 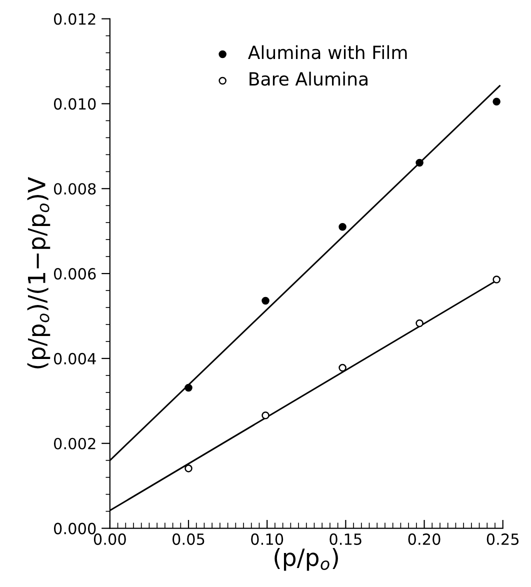 I want to click on x-tick-label: 0.10, so click(x=267, y=539).